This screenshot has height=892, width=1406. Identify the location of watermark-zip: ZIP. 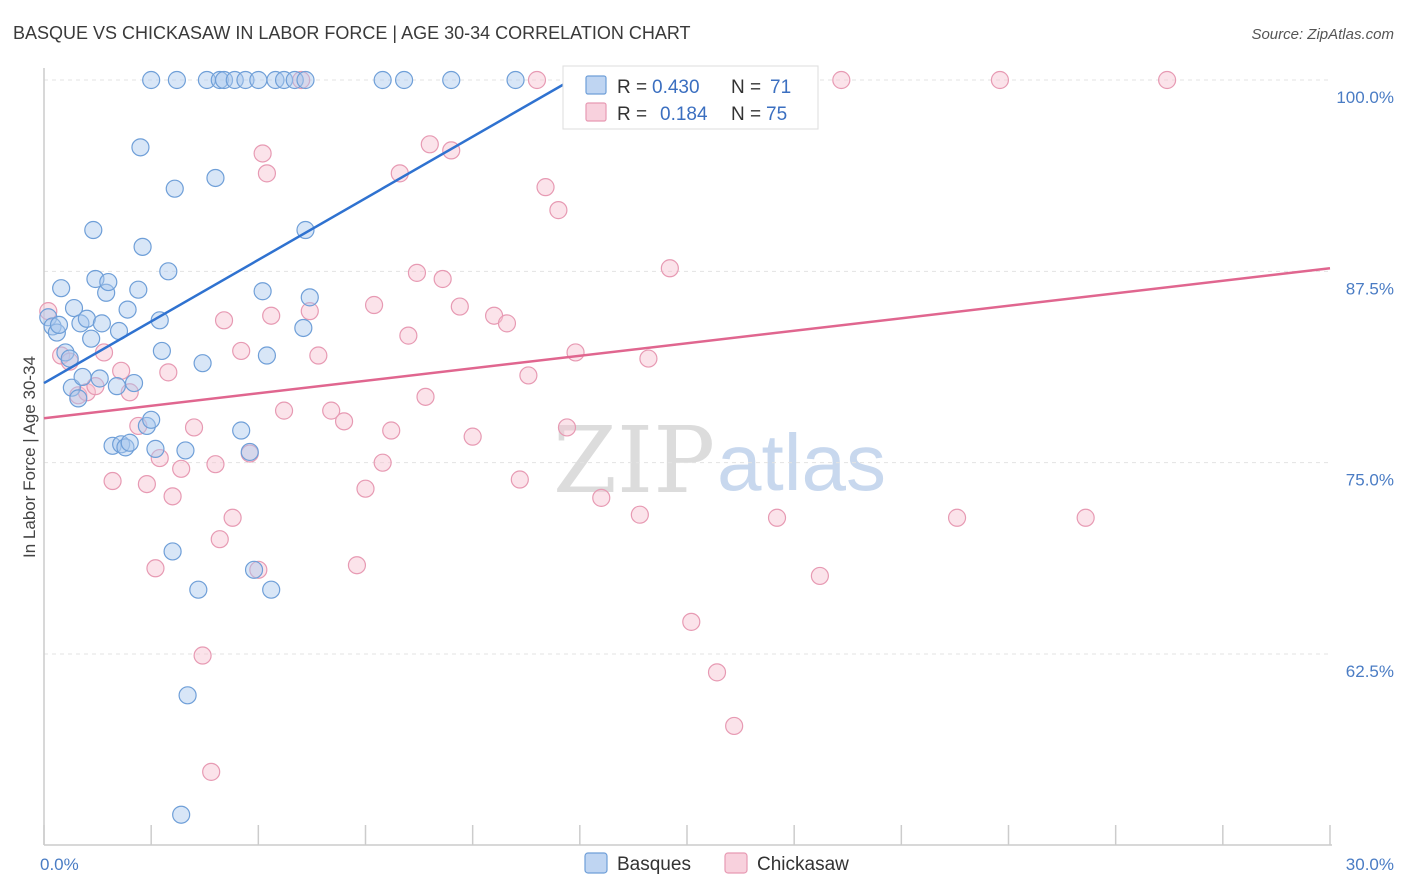
(634, 460).